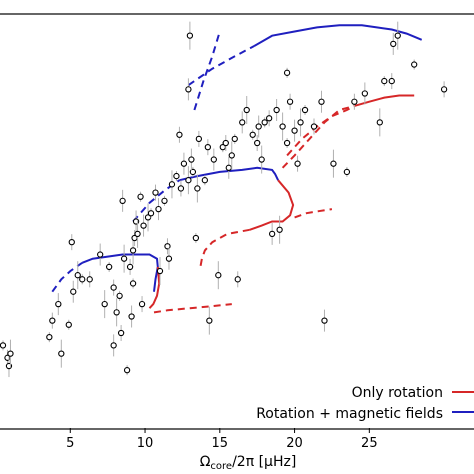 This screenshot has width=474, height=474. Describe the element at coordinates (205, 462) in the screenshot. I see `x-axis-label-main: Ω` at that location.